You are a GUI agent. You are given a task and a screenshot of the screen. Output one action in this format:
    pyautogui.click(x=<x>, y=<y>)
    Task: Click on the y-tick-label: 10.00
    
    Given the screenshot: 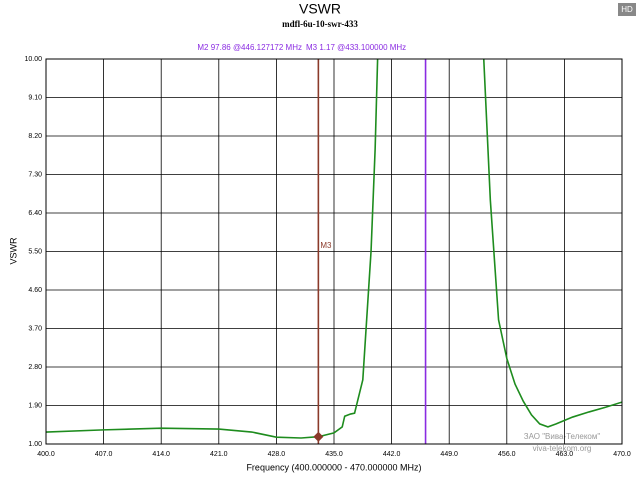 What is the action you would take?
    pyautogui.click(x=33, y=59)
    